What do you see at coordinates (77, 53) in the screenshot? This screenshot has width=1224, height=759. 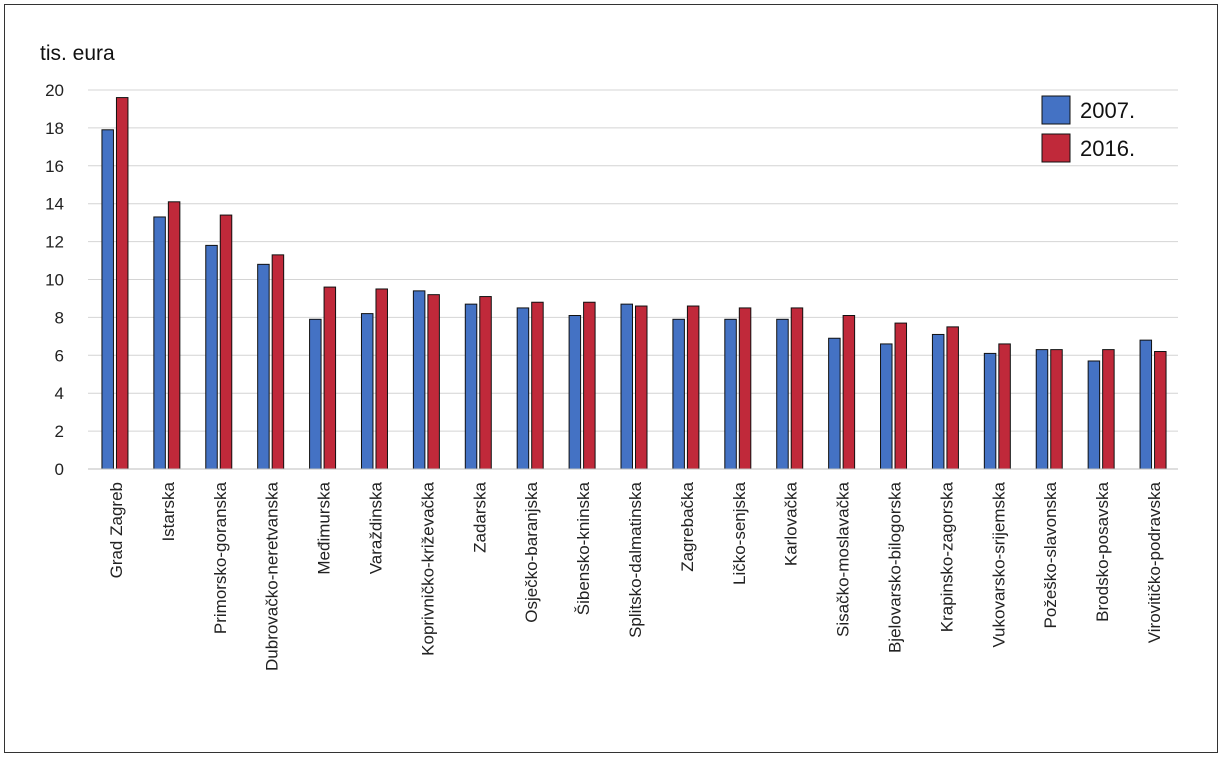 I see `y-axis-unit-label: tis. eura` at bounding box center [77, 53].